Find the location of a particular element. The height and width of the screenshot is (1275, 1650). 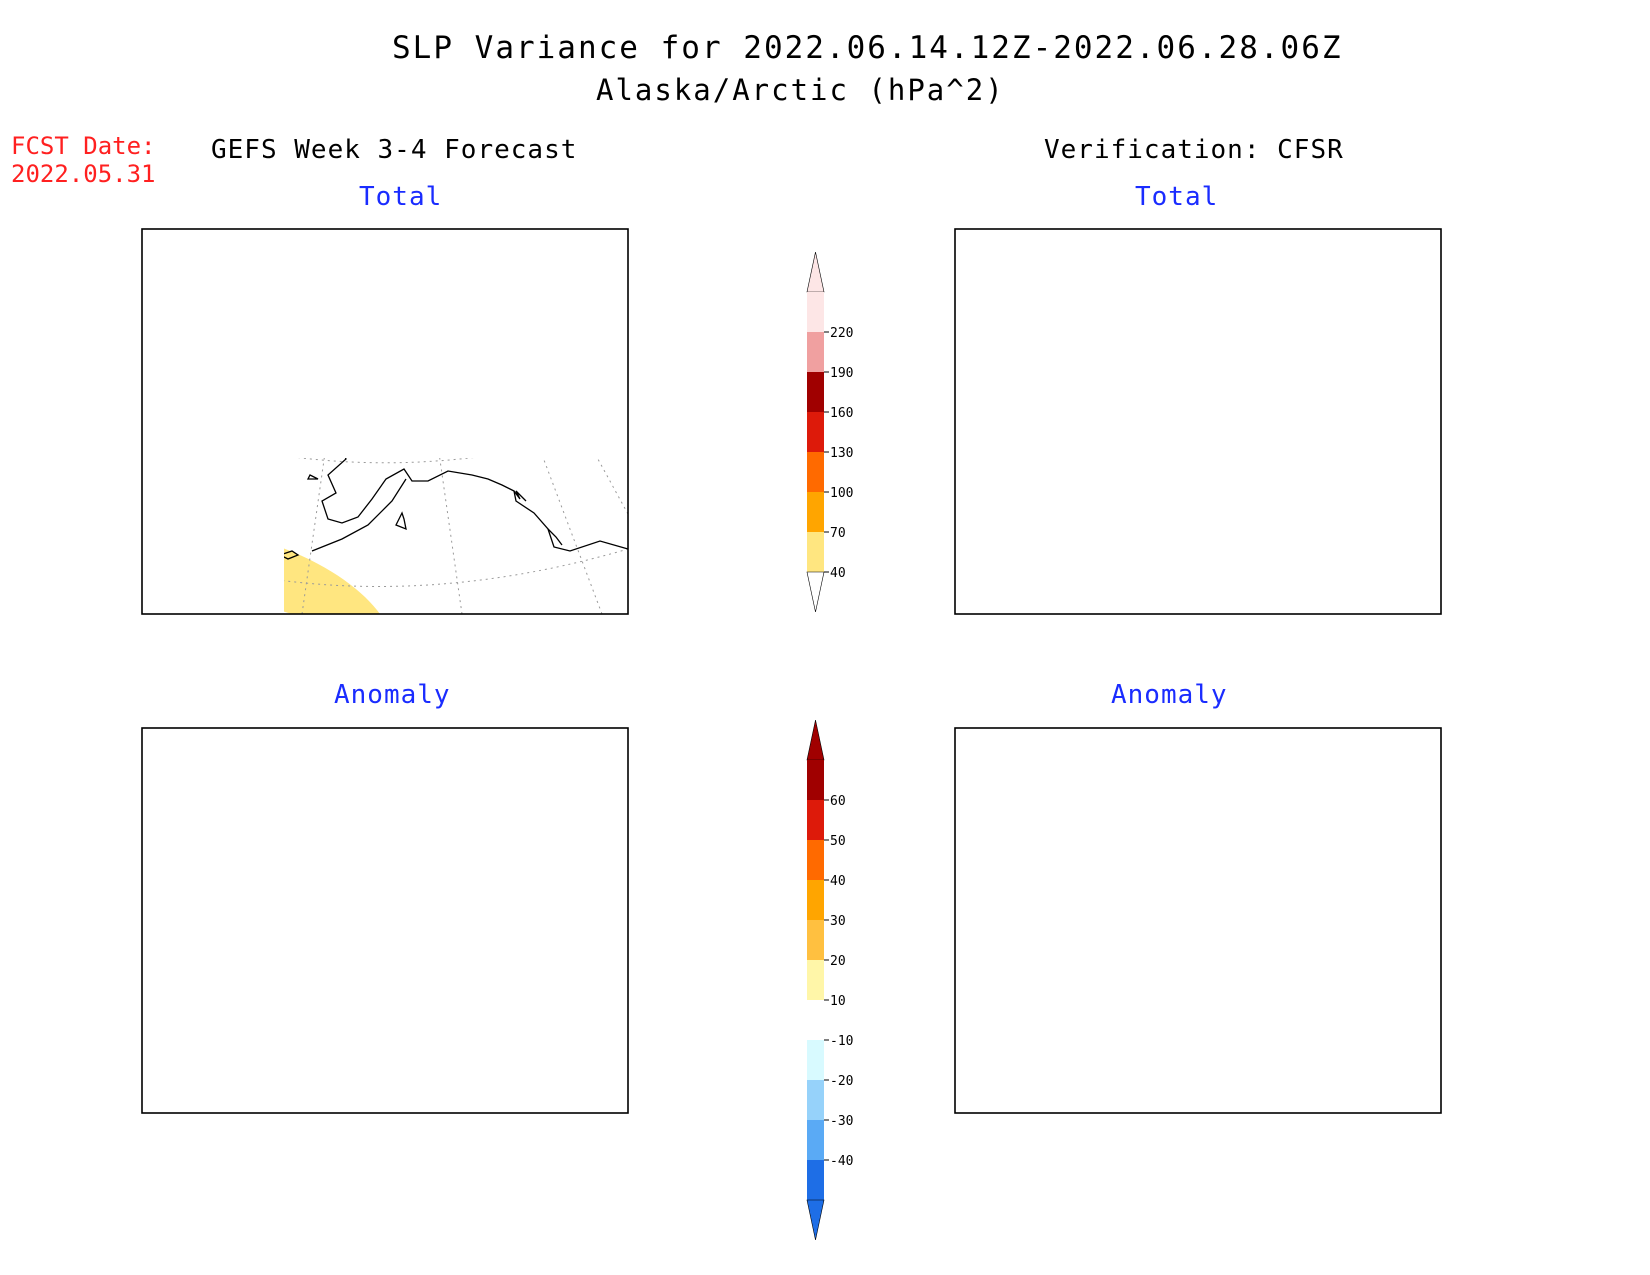

panel-title-bottom-left: Anomaly is located at coordinates (392, 695).